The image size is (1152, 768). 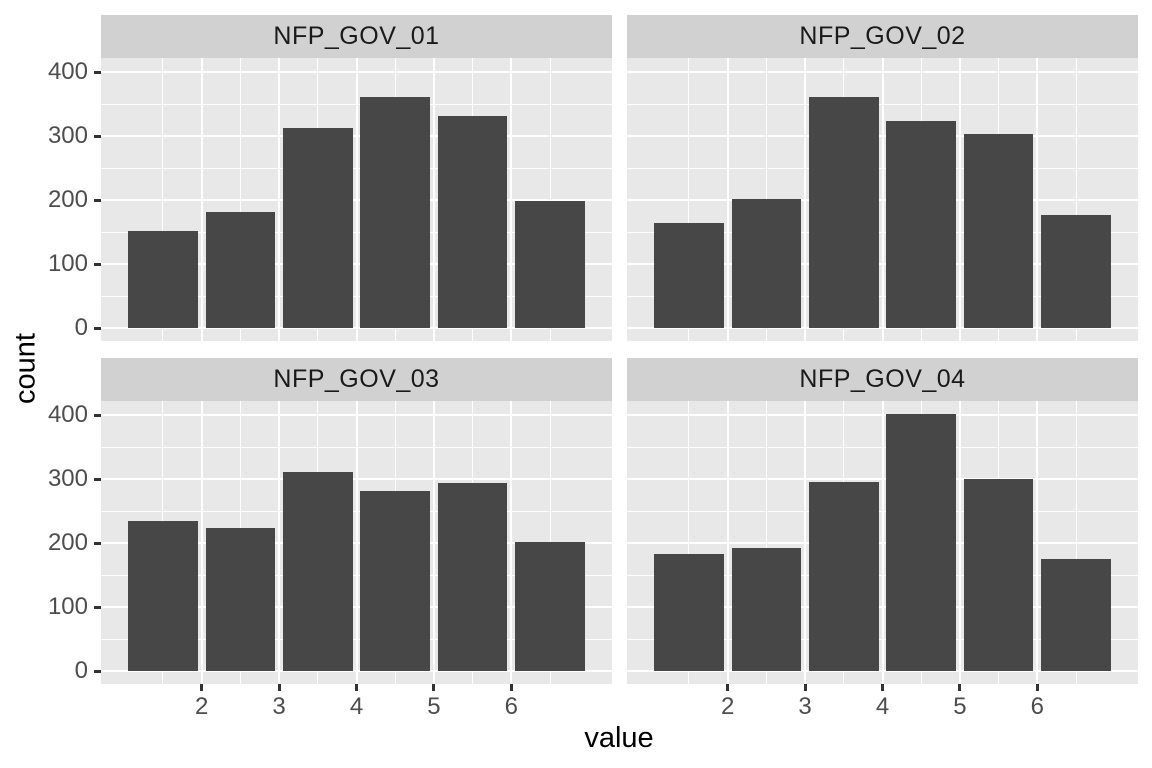 I want to click on facet-strip-label: NFP_GOV_04, so click(x=882, y=379).